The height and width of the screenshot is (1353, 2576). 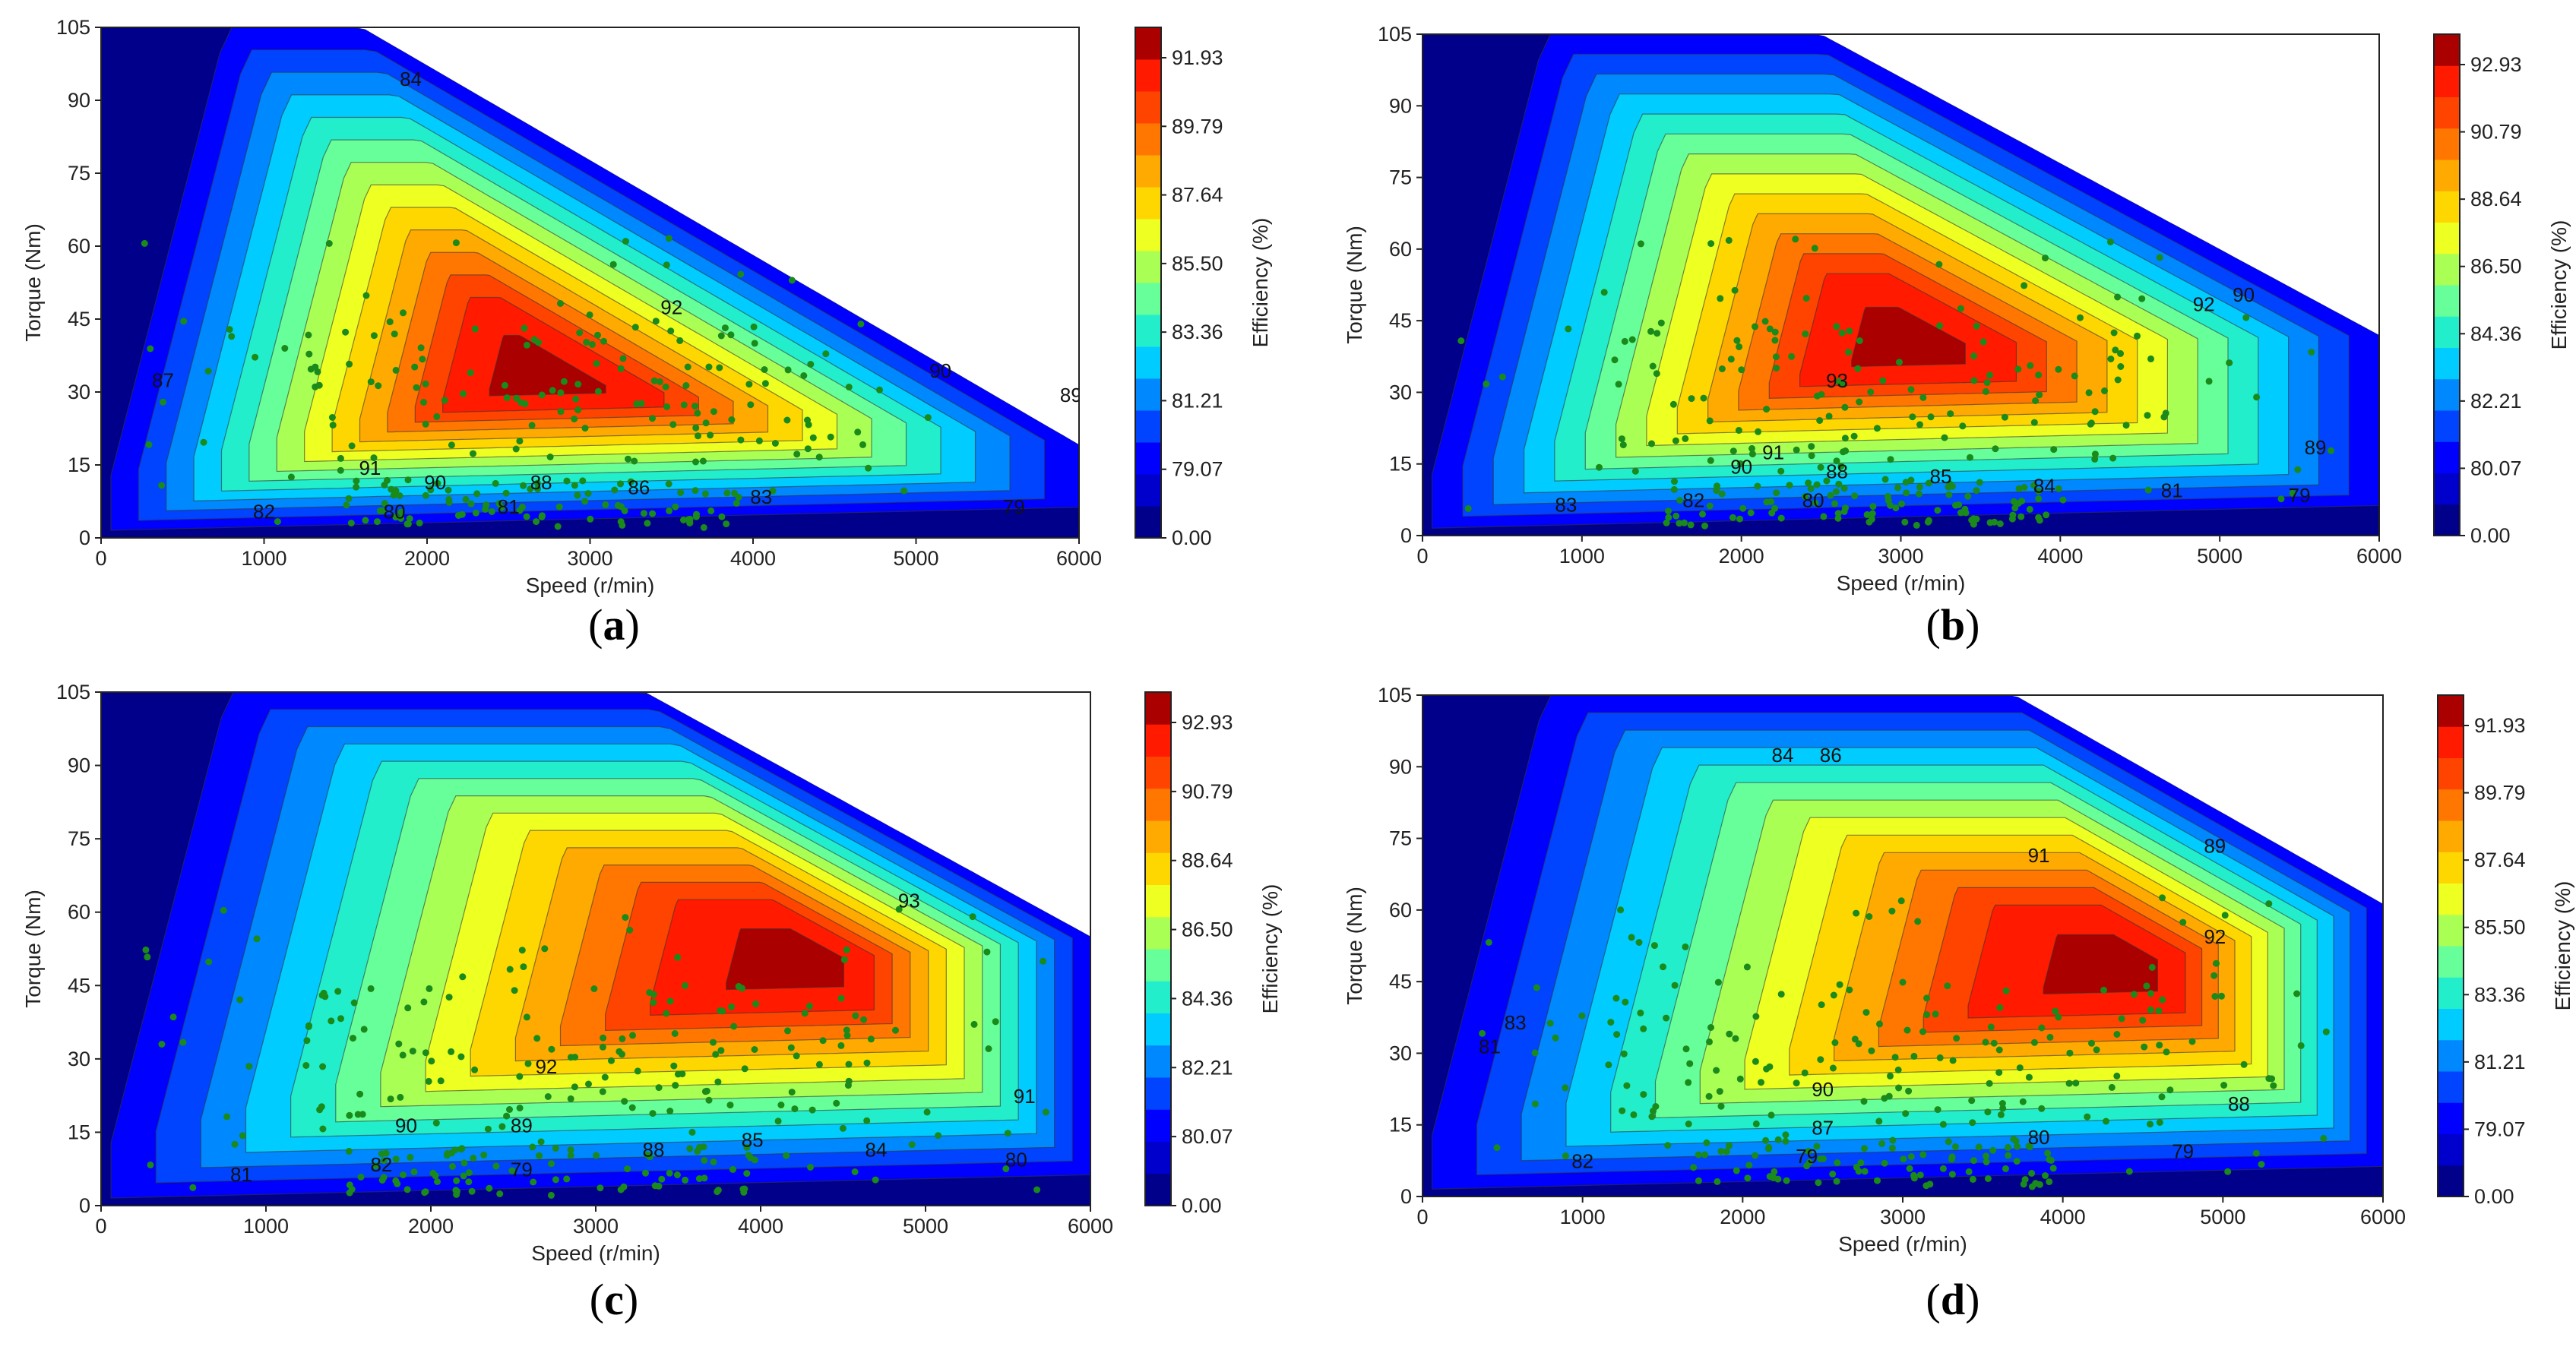 I want to click on y-tick-label: 30, so click(x=1400, y=1053).